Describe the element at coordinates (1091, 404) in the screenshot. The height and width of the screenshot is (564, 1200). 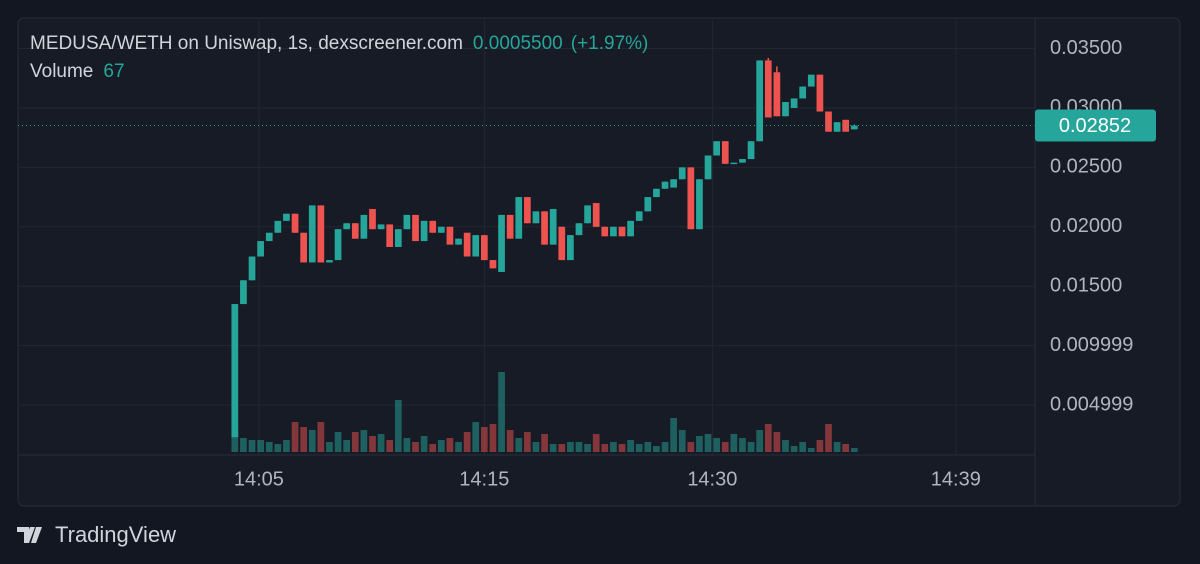
I see `y-tick-label: 0.004999` at that location.